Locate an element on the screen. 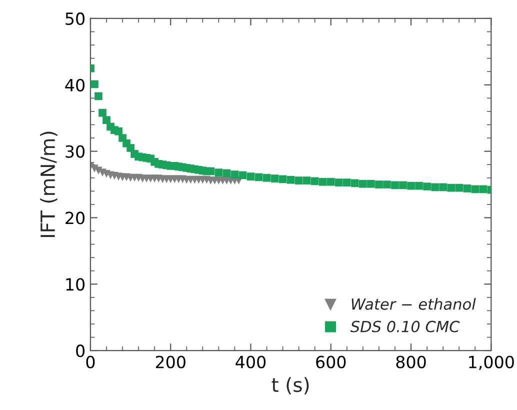 The width and height of the screenshot is (517, 410). x-tick-label: 200 is located at coordinates (171, 362).